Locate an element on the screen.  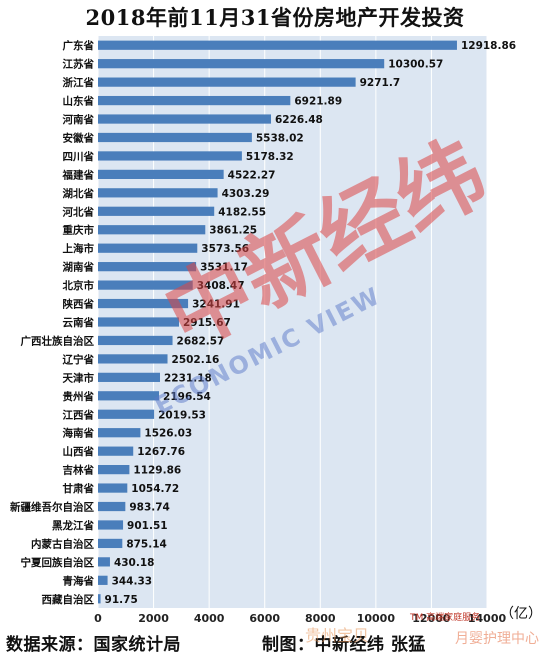
watermark-tm: TM 高端家庭服务 is located at coordinates (445, 618).